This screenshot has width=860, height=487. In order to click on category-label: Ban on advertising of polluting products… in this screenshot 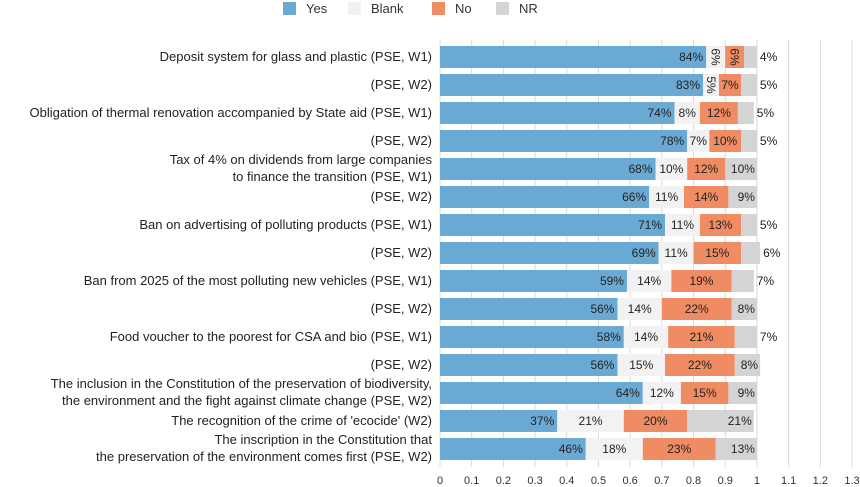, I will do `click(285, 224)`.